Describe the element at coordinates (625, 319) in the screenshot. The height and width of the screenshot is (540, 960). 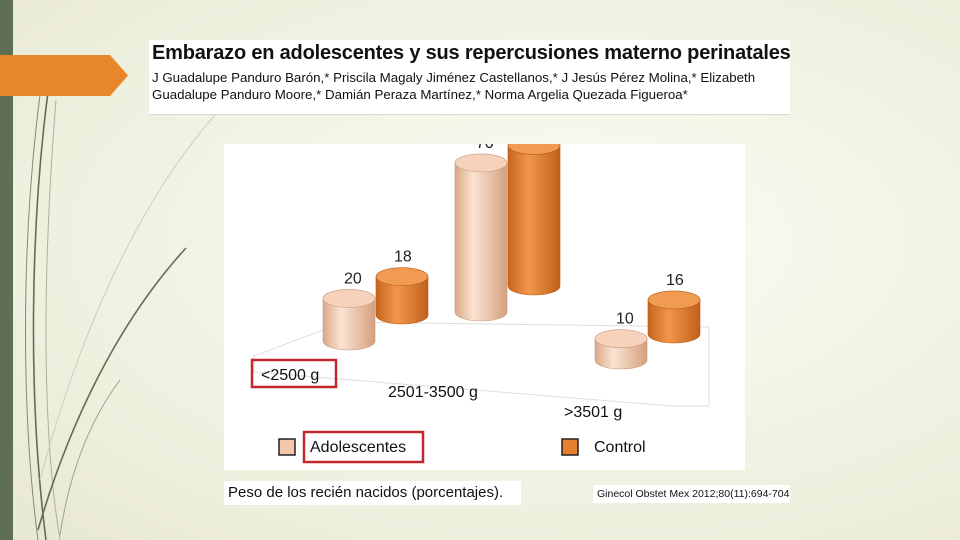
I see `value-label-adolescentes-2: 10` at that location.